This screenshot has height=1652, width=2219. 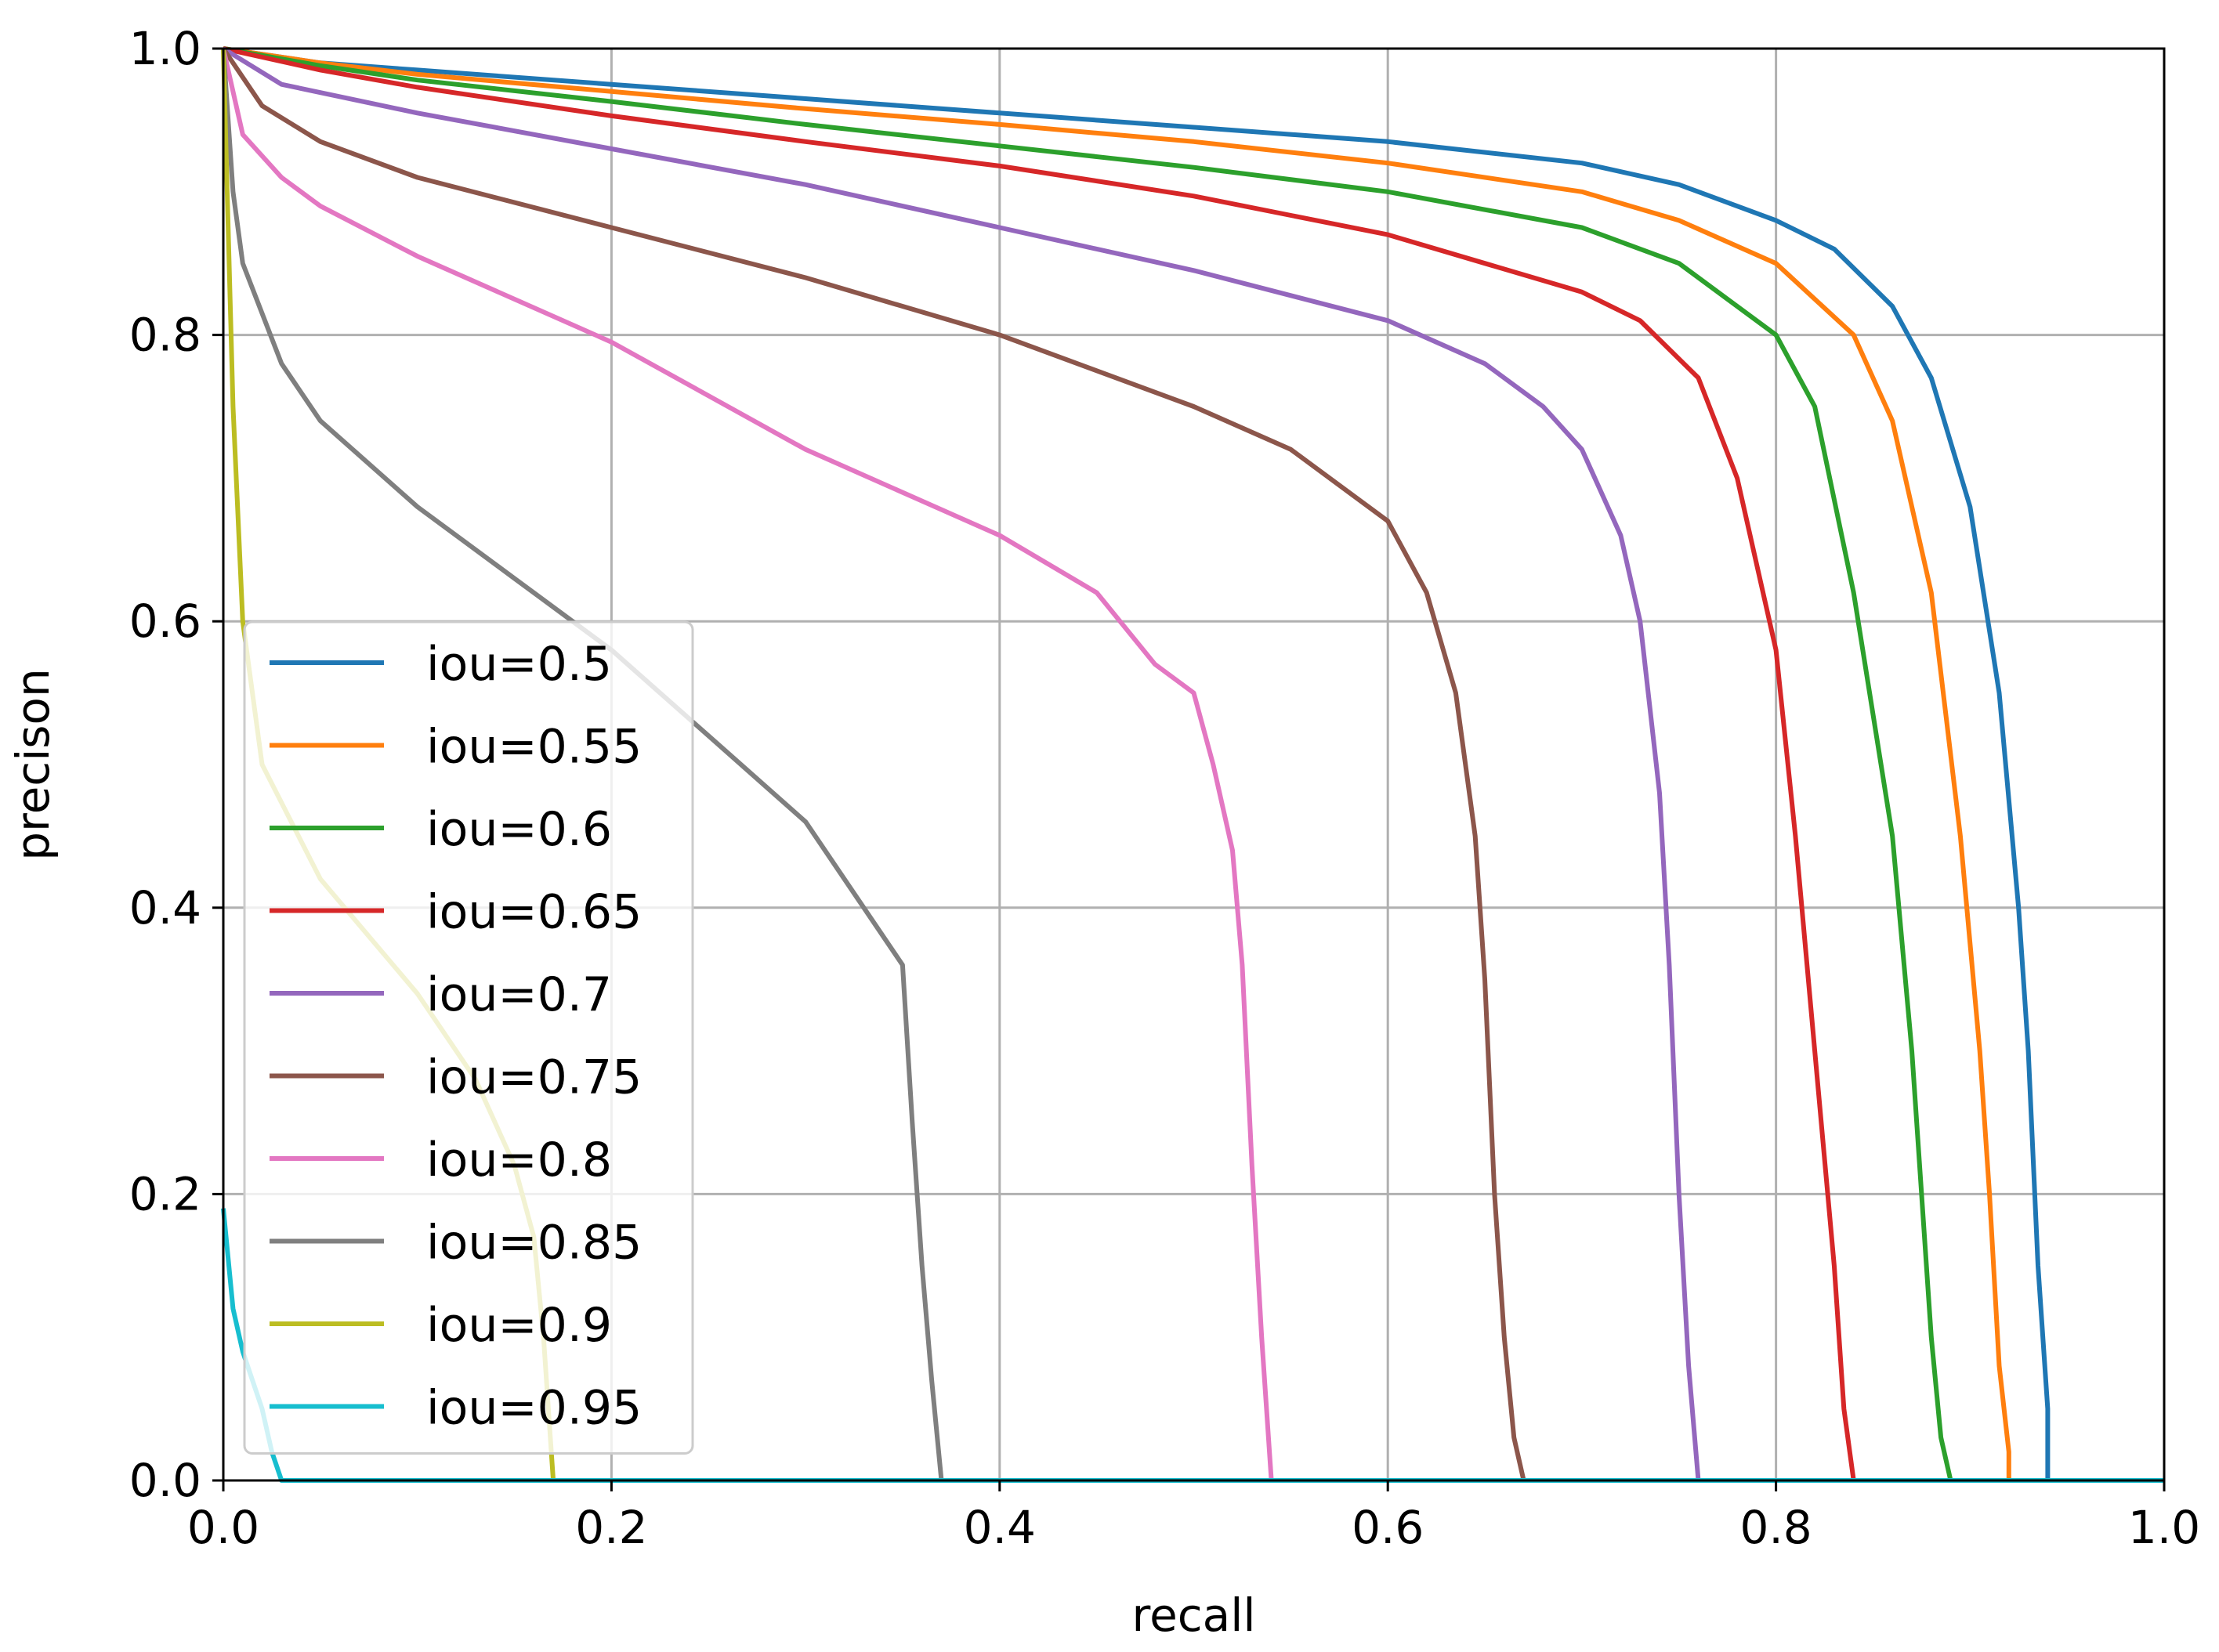 What do you see at coordinates (165, 336) in the screenshot?
I see `y-tick-label: 0.8` at bounding box center [165, 336].